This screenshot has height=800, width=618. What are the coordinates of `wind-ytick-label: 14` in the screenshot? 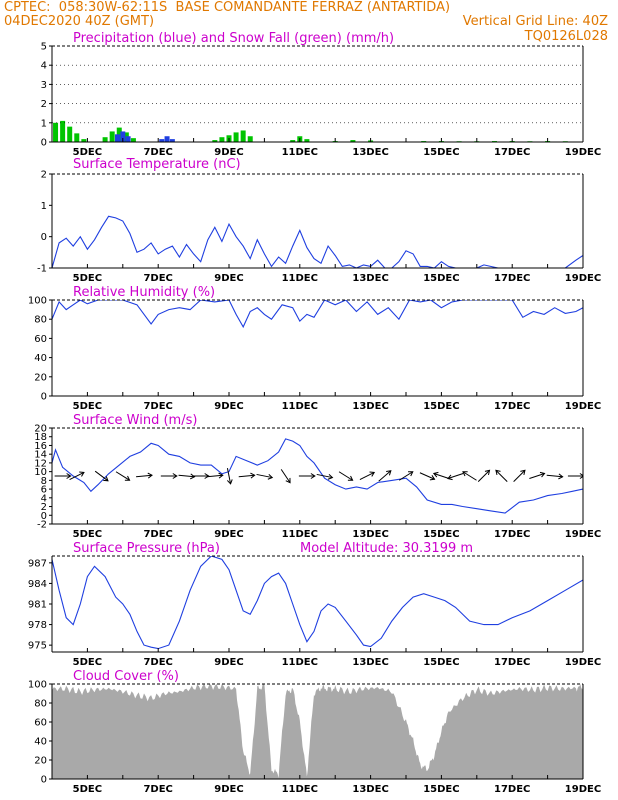 It's located at (40, 455).